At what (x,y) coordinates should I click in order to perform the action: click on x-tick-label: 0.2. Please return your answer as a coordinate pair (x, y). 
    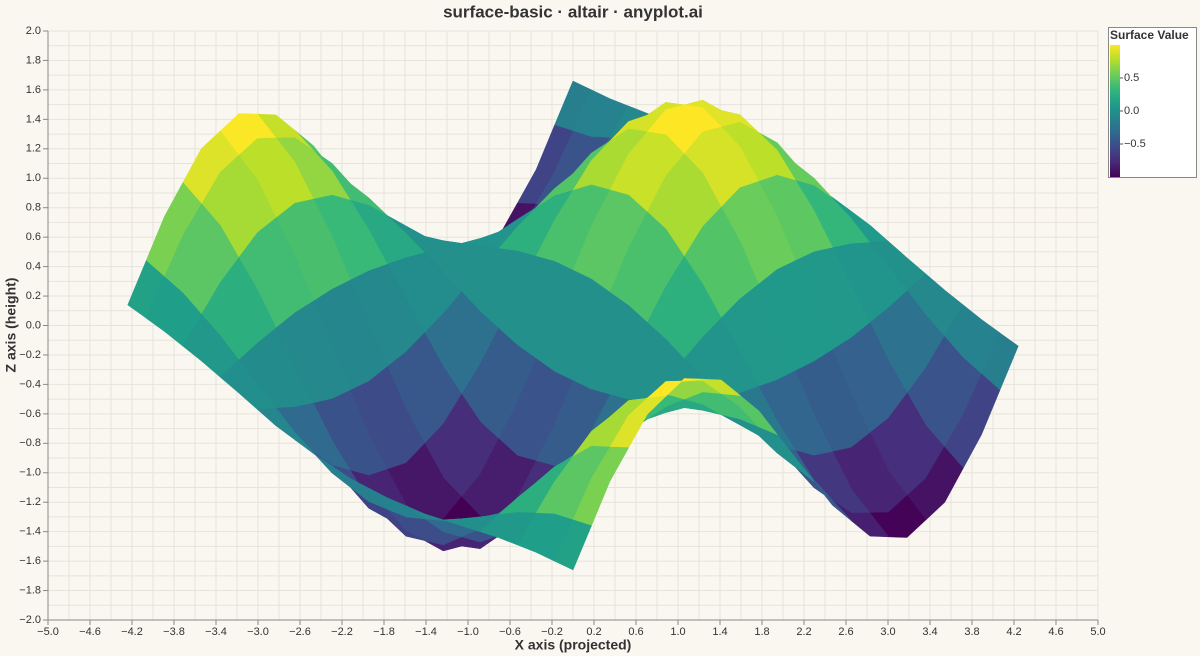
    Looking at the image, I should click on (593, 632).